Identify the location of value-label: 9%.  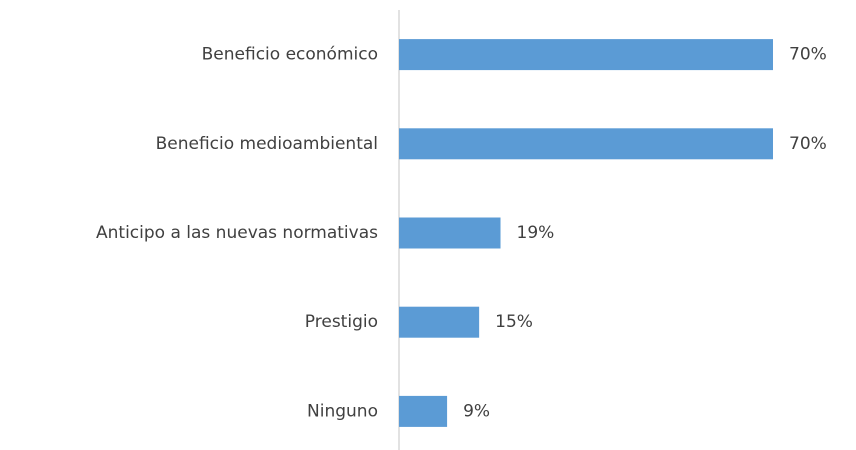
(476, 411).